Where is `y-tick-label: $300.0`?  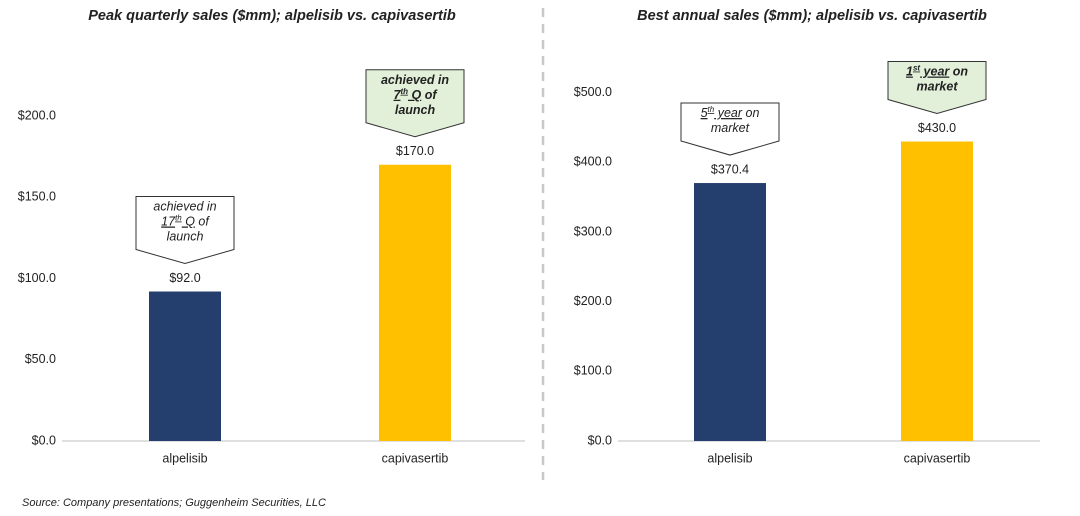 y-tick-label: $300.0 is located at coordinates (593, 231).